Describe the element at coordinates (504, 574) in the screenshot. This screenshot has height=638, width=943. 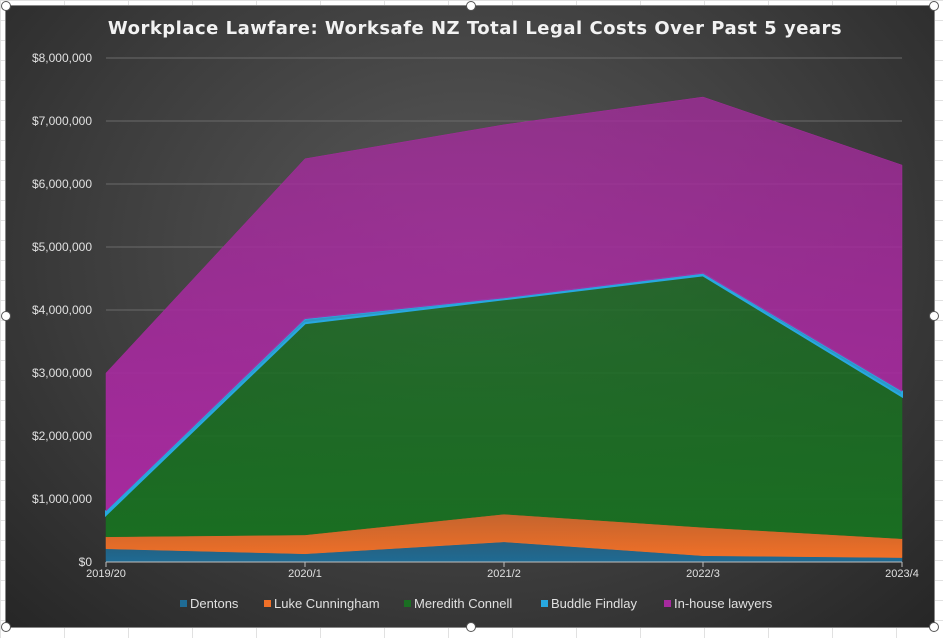
I see `x-tick-label: 2021/2` at that location.